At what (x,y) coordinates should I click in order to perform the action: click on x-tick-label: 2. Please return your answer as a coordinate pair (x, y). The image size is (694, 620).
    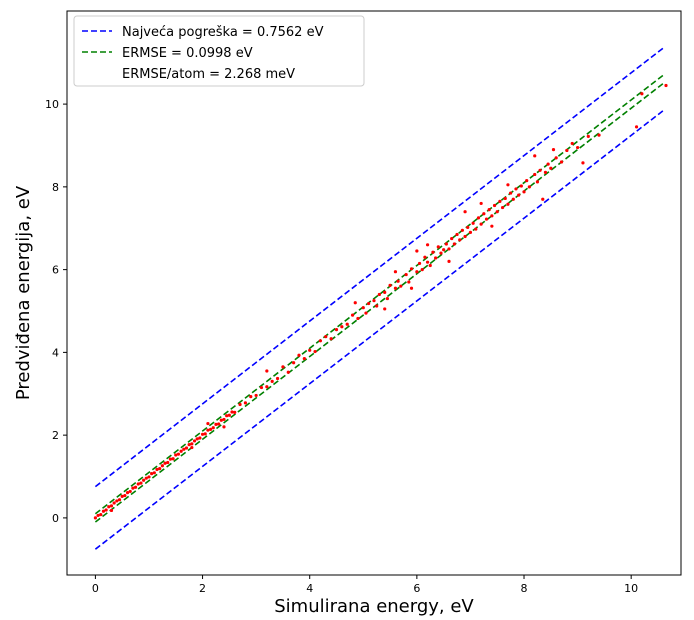
    Looking at the image, I should click on (202, 588).